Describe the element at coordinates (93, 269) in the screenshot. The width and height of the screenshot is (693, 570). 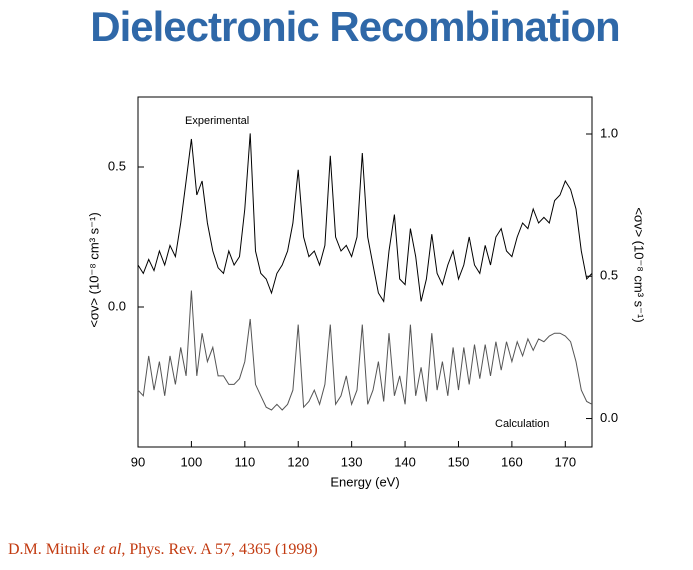
I see `y-axis-title: <σv> (10⁻⁸ cm³ s⁻¹)` at that location.